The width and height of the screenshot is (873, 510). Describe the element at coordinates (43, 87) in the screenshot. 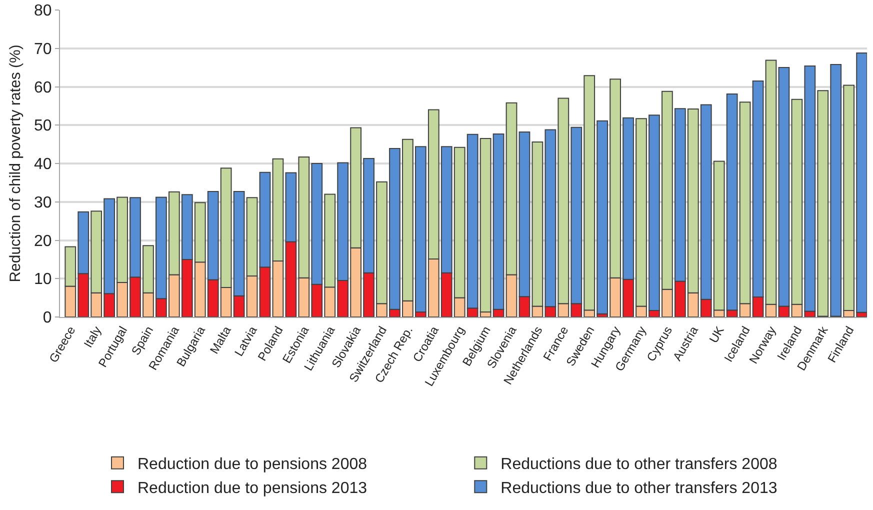

I see `y-tick-label: 60` at that location.